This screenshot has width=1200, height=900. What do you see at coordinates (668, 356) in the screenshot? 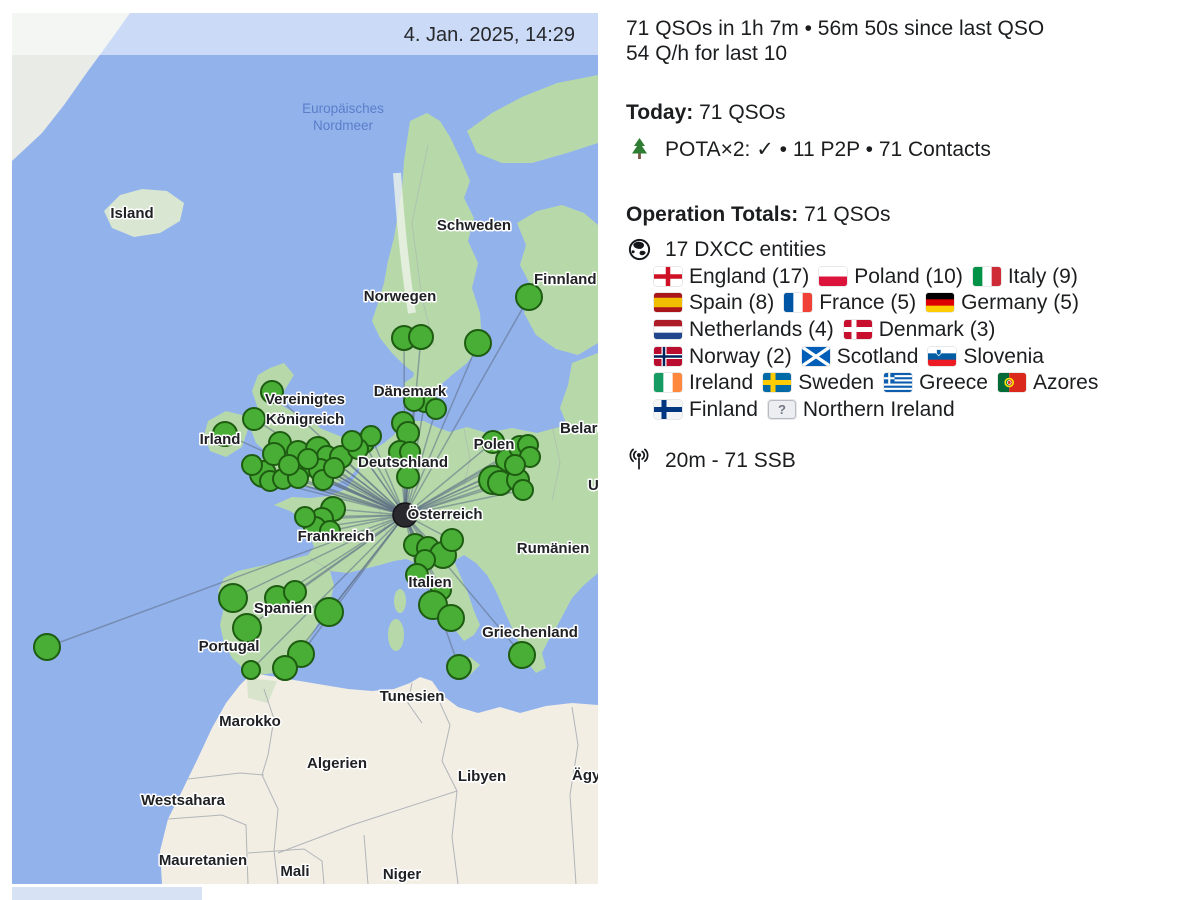
I see `flag-norway-icon` at bounding box center [668, 356].